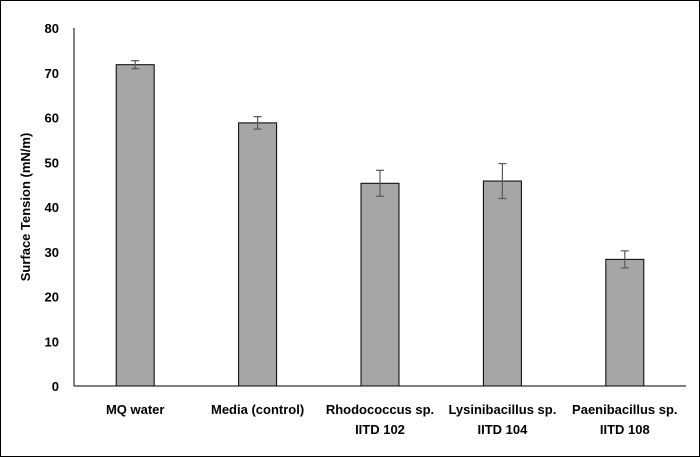 The width and height of the screenshot is (700, 457). What do you see at coordinates (52, 118) in the screenshot?
I see `y-tick-label: 60` at bounding box center [52, 118].